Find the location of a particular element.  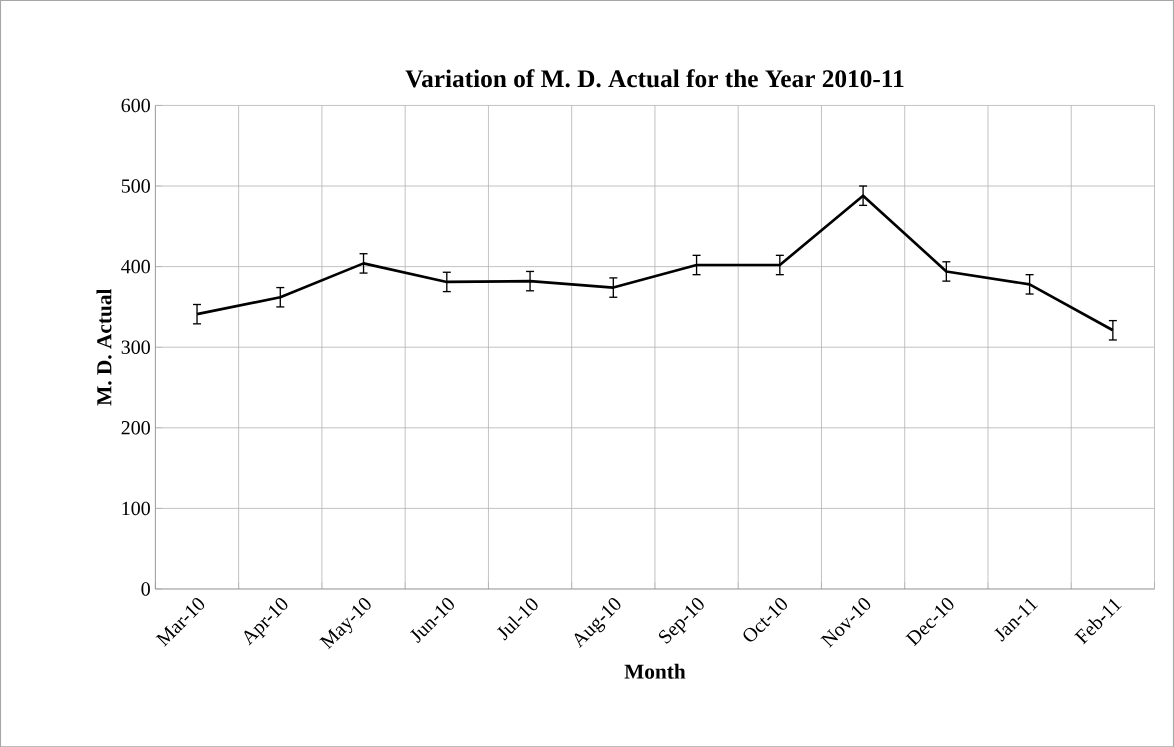

y-tick-label: 100 is located at coordinates (136, 508).